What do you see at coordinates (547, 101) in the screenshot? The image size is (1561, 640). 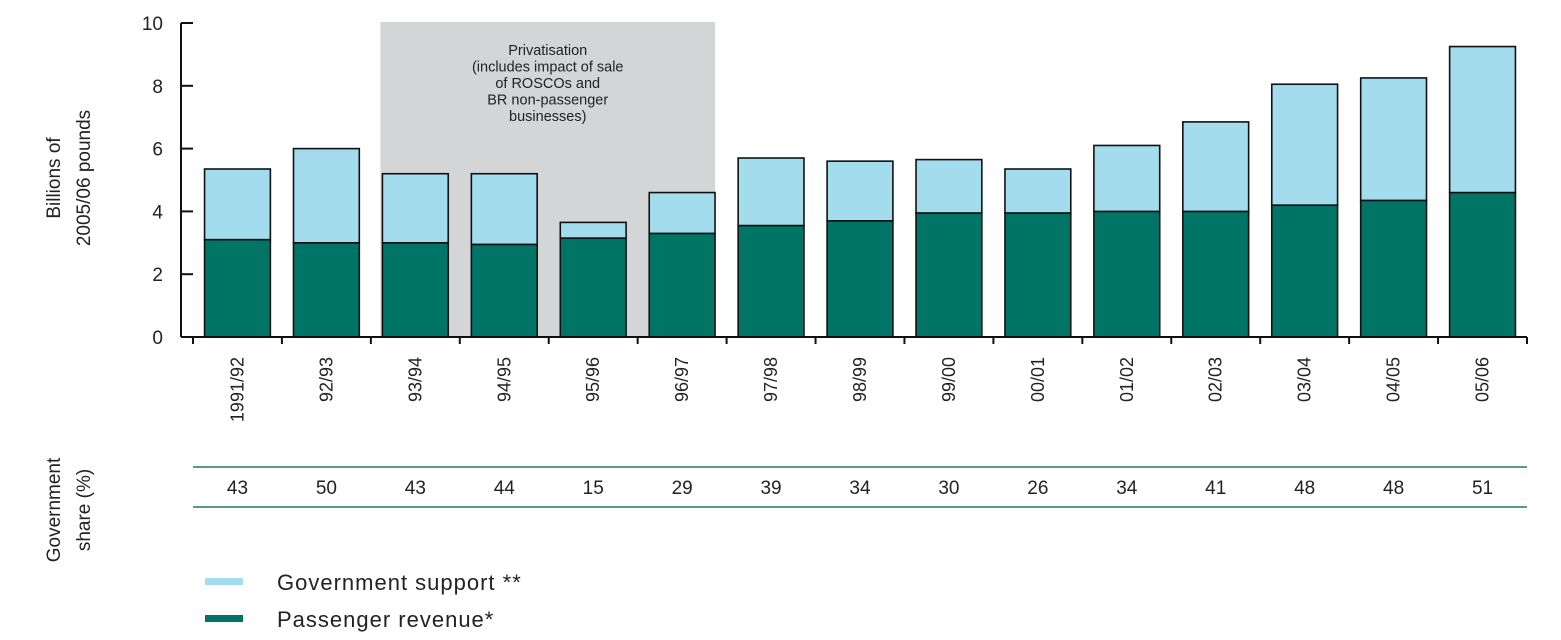 I see `annotation-line-4: BR non-passenger` at bounding box center [547, 101].